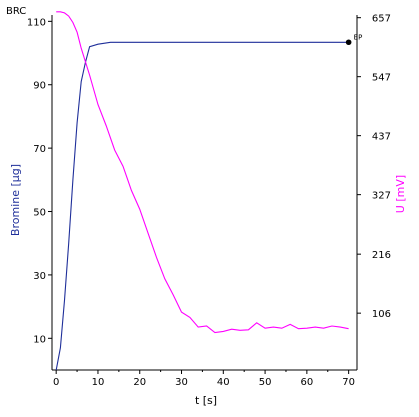 The width and height of the screenshot is (419, 417). Describe the element at coordinates (39, 213) in the screenshot. I see `y-left-tick-label: 50` at that location.